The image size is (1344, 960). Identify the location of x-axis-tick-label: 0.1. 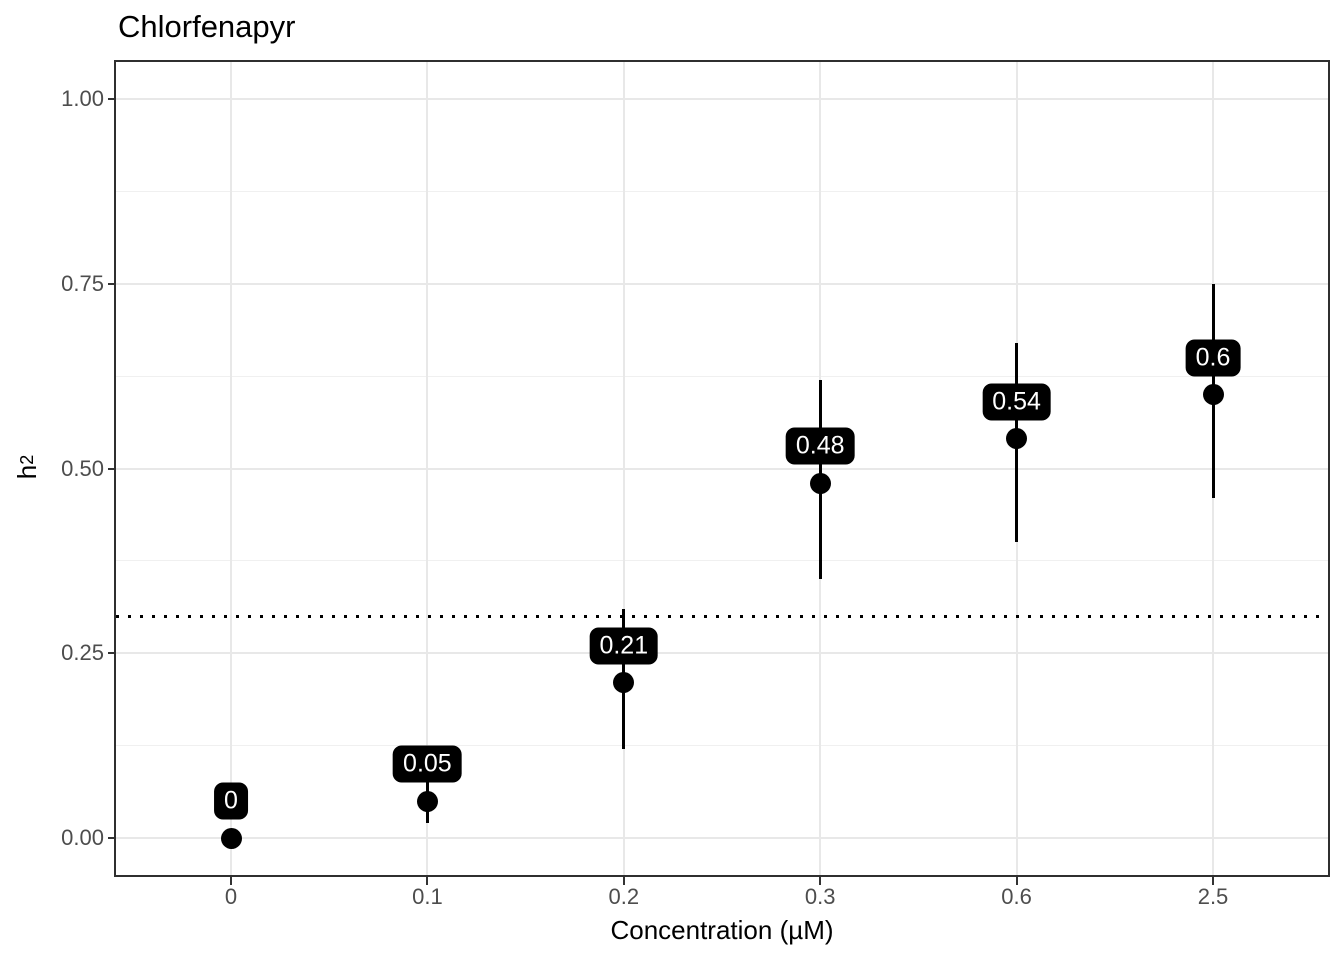
(427, 896).